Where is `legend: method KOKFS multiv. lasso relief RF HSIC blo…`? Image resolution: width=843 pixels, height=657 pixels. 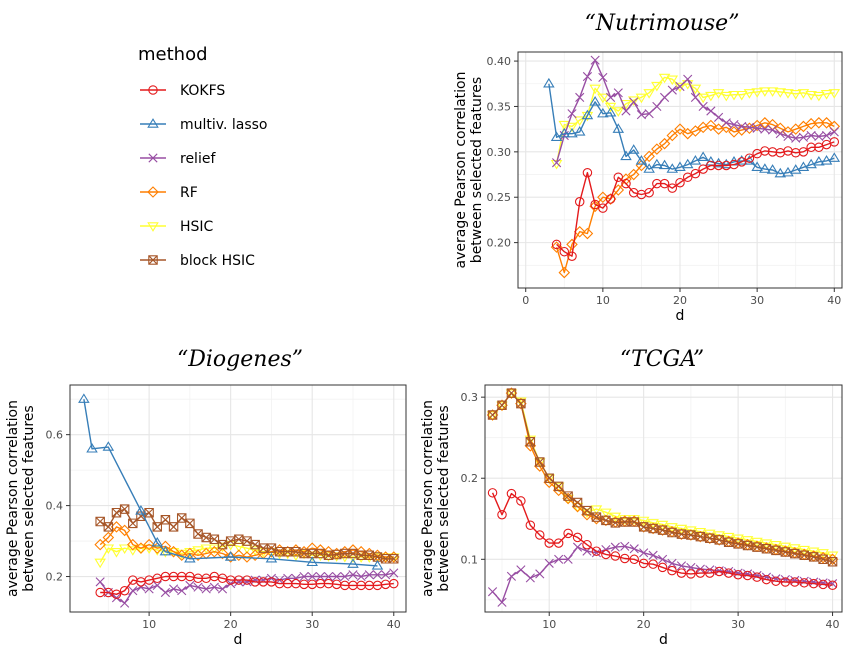 legend: method KOKFS multiv. lasso relief RF HSIC blo… is located at coordinates (203, 156).